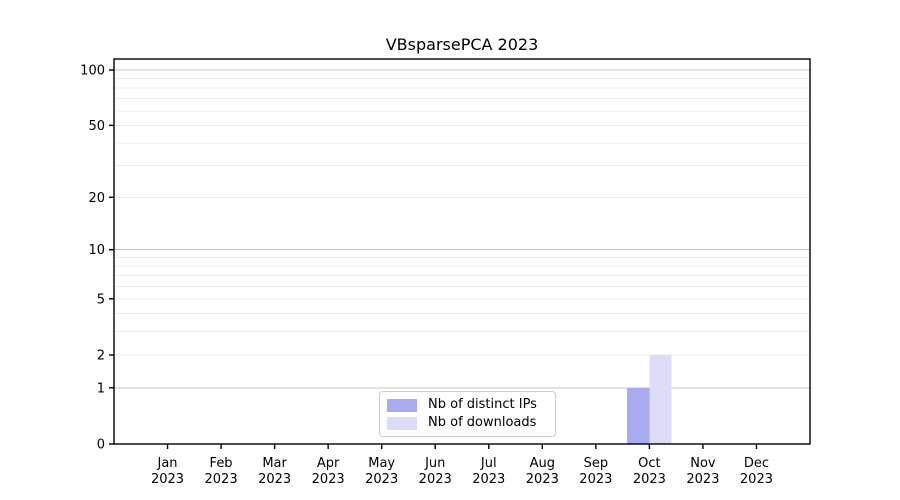  Describe the element at coordinates (274, 463) in the screenshot. I see `x-tick-label-month-2: Mar` at that location.